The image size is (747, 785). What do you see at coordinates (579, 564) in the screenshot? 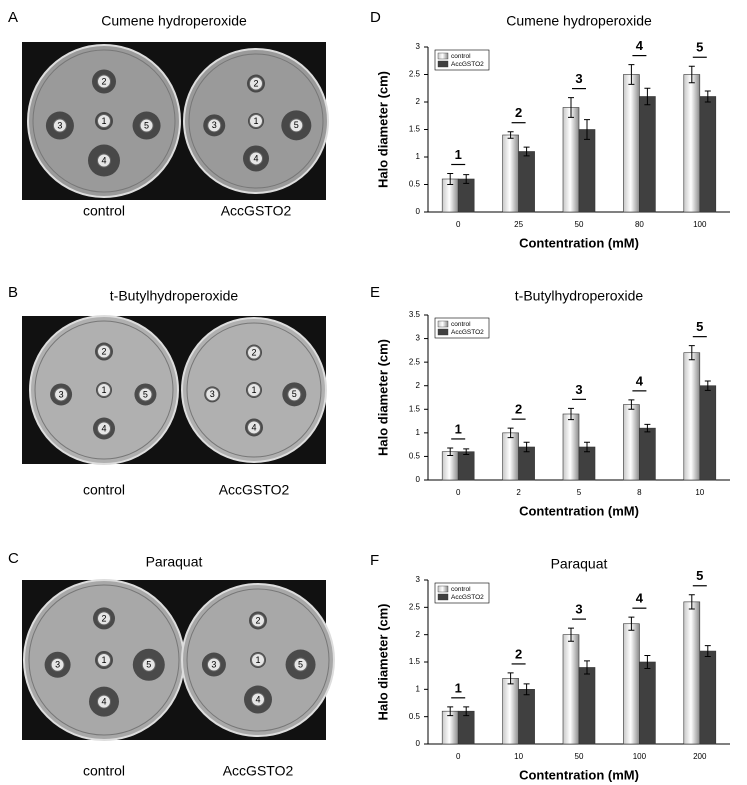
I see `chart-title: Paraquat` at bounding box center [579, 564].